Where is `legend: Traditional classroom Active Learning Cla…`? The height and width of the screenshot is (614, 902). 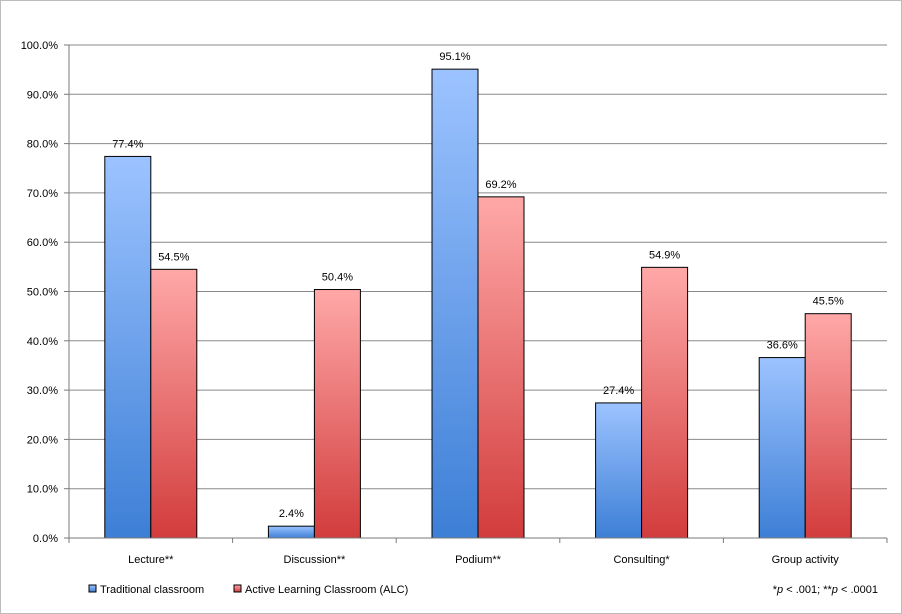 legend: Traditional classroom Active Learning Cla… is located at coordinates (248, 590).